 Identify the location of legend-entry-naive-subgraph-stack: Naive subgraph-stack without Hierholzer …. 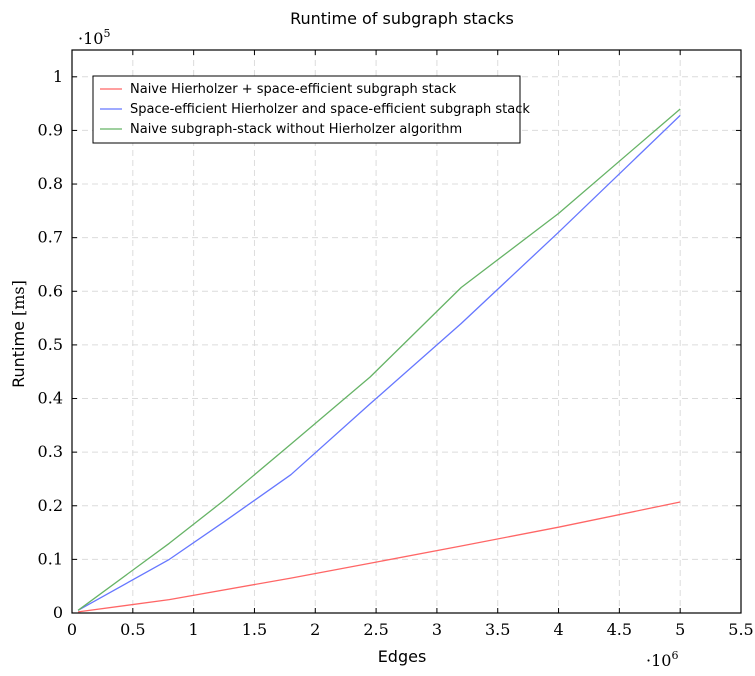
(281, 129).